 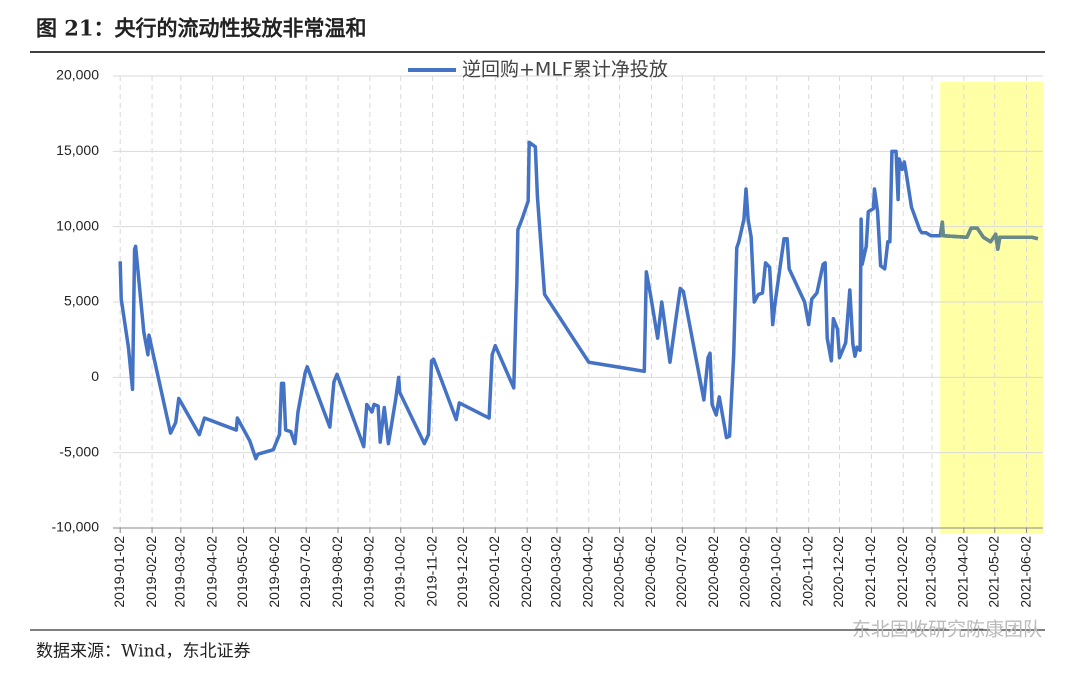 I want to click on x-tick-label: 2020-10-02, so click(x=776, y=572).